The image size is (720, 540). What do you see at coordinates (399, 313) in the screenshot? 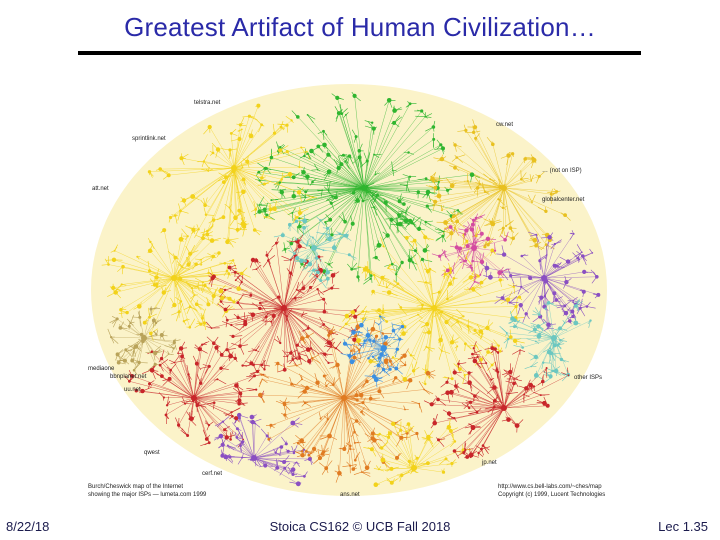
I see `map-edge-2031` at bounding box center [399, 313].